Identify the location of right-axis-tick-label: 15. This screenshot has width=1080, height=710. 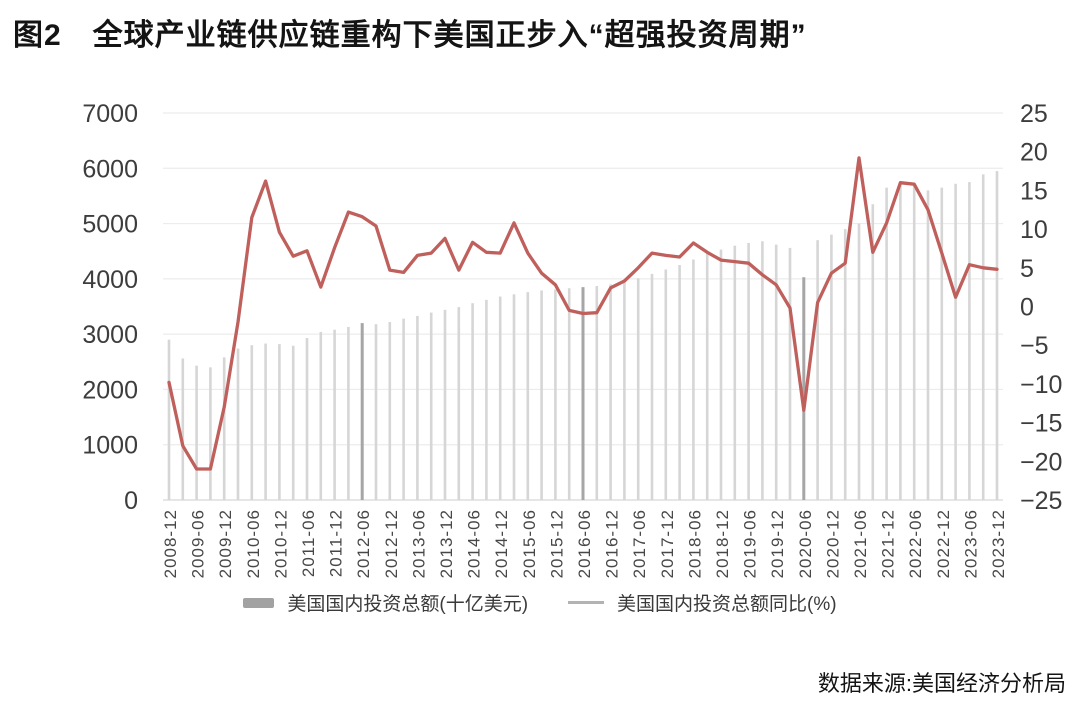
(1034, 191).